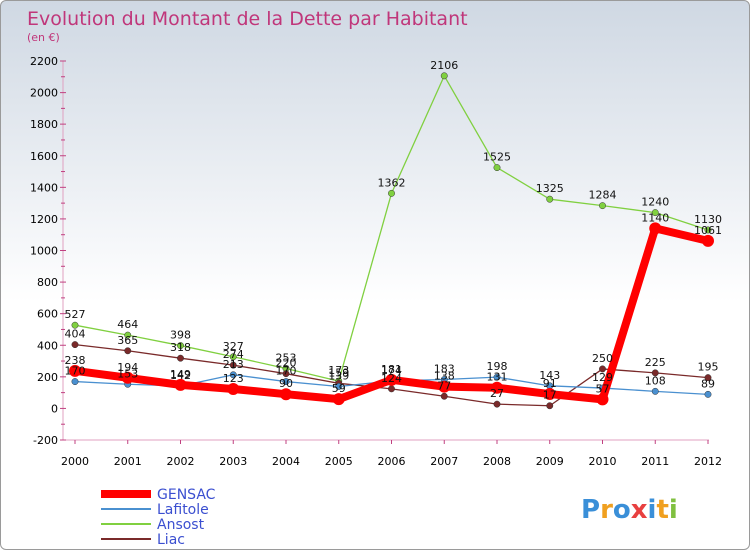  What do you see at coordinates (708, 219) in the screenshot?
I see `data-label-ansost: 1130` at bounding box center [708, 219].